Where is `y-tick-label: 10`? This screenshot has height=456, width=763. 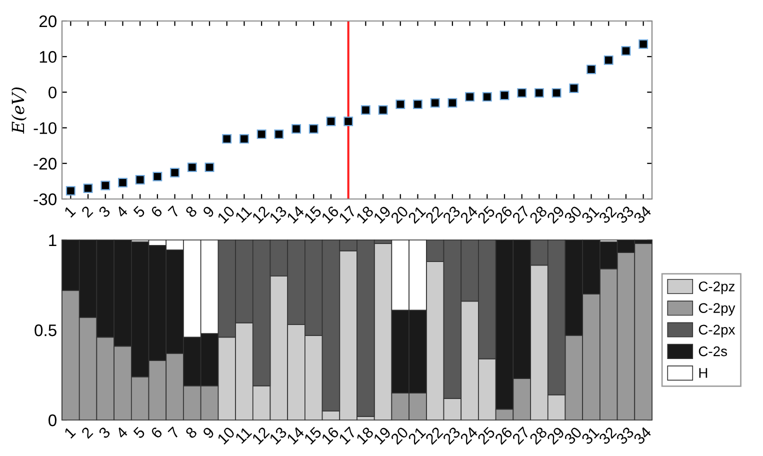 y-tick-label: 10 is located at coordinates (48, 57).